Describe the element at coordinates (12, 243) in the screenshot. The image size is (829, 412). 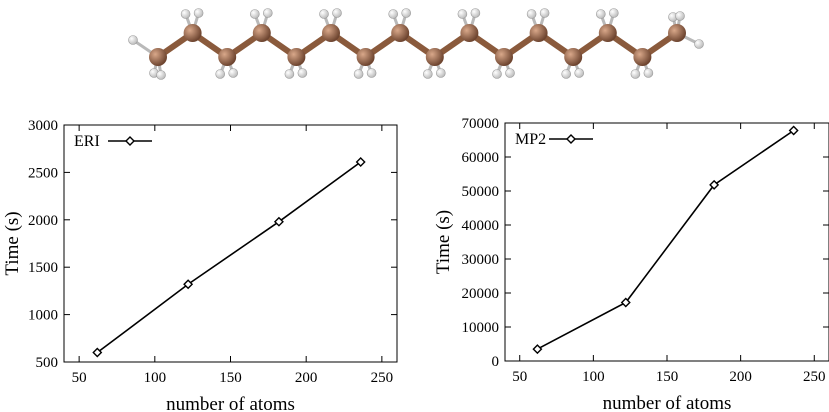
I see `eri-y-axis-label: Time (s)` at that location.